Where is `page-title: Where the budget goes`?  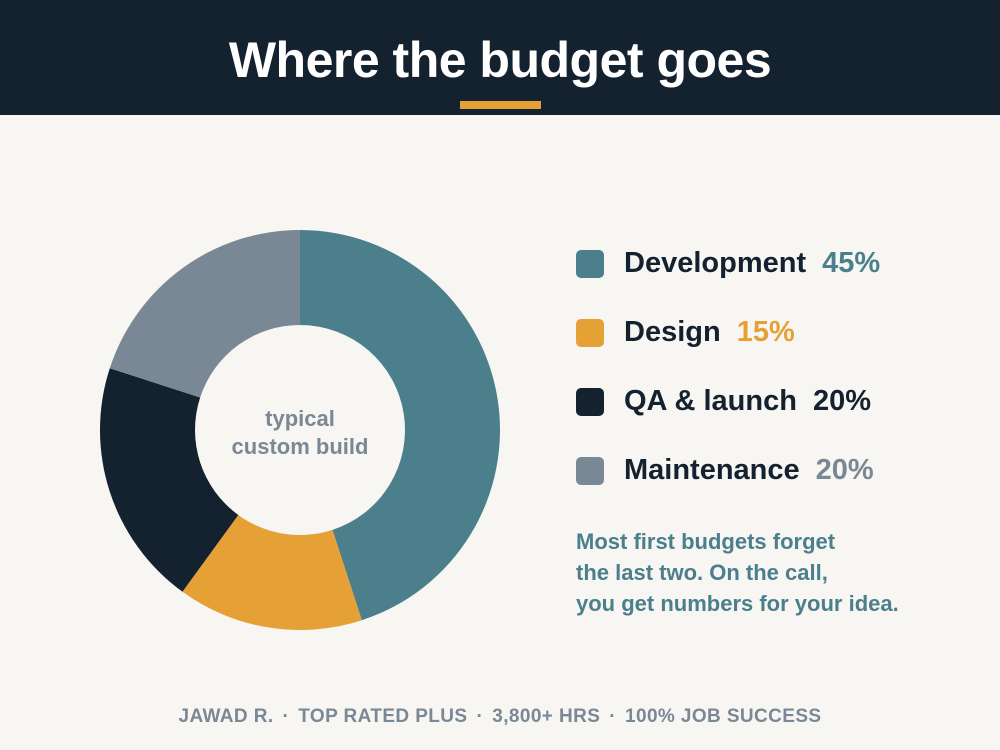 page-title: Where the budget goes is located at coordinates (500, 60).